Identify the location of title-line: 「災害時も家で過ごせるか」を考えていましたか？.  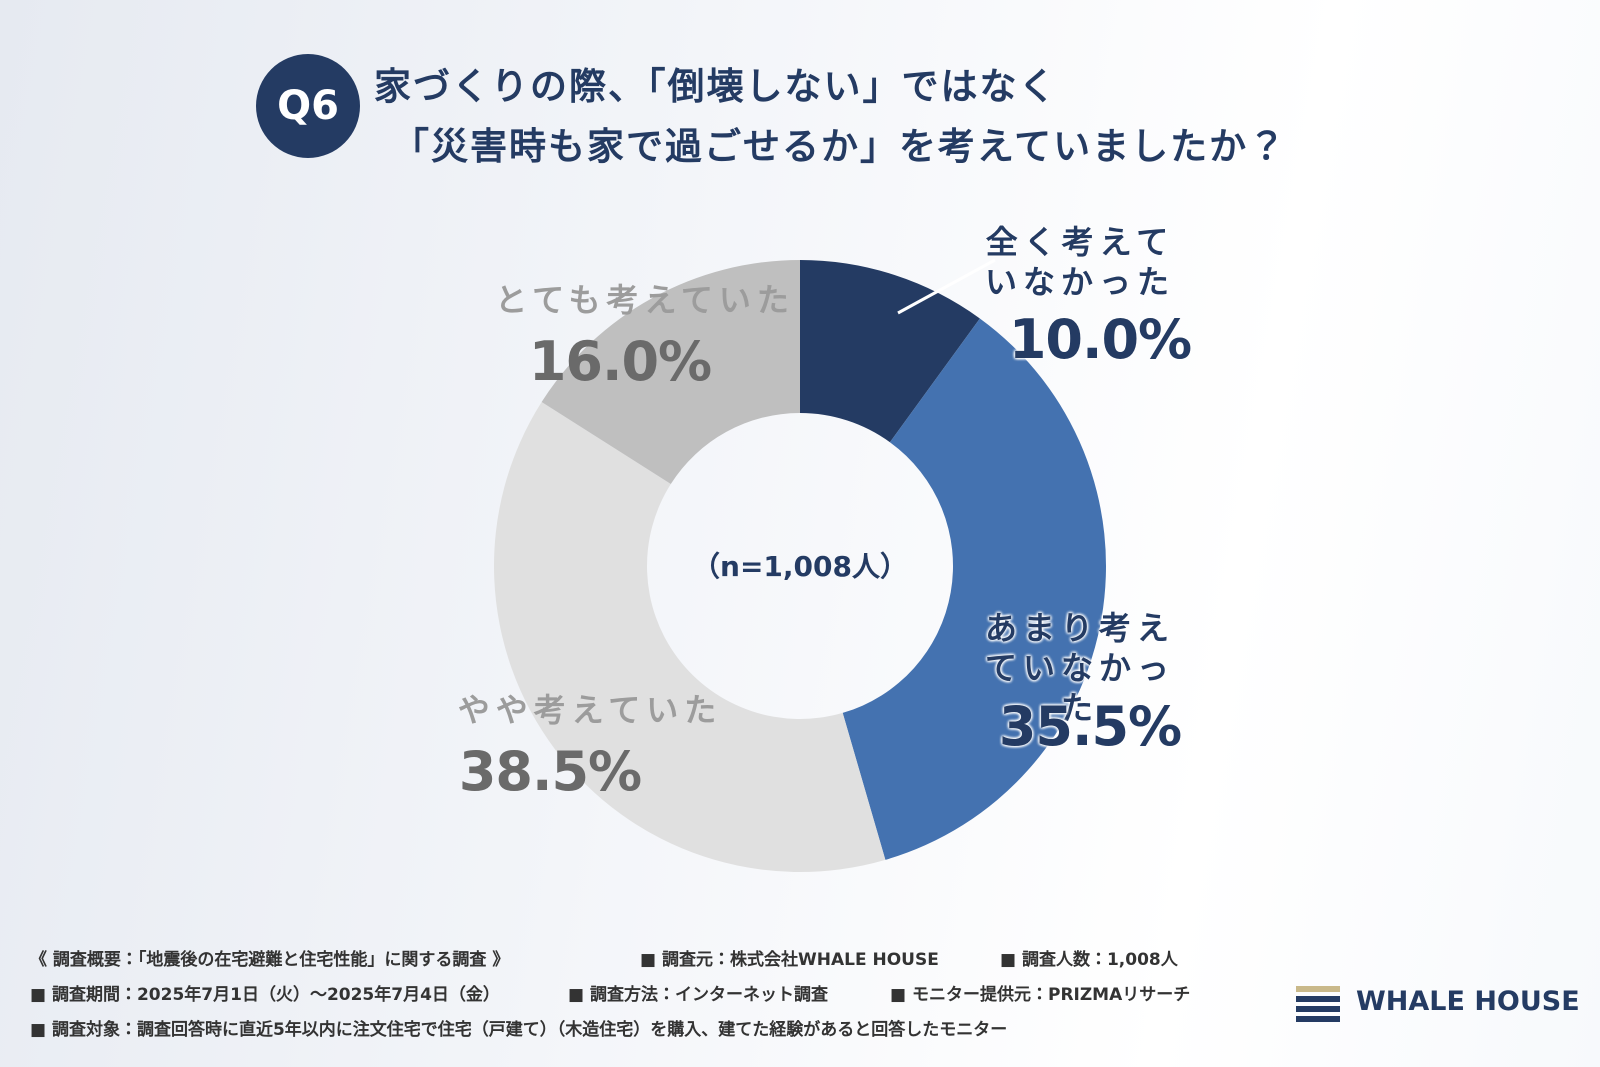
(840, 146).